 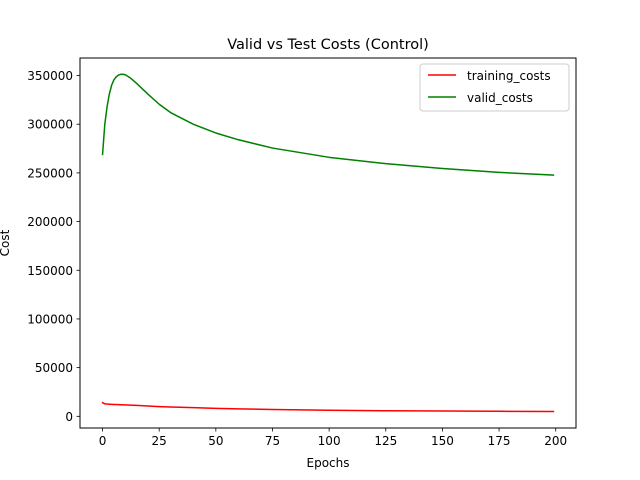 What do you see at coordinates (555, 441) in the screenshot?
I see `x-tick-label: 200` at bounding box center [555, 441].